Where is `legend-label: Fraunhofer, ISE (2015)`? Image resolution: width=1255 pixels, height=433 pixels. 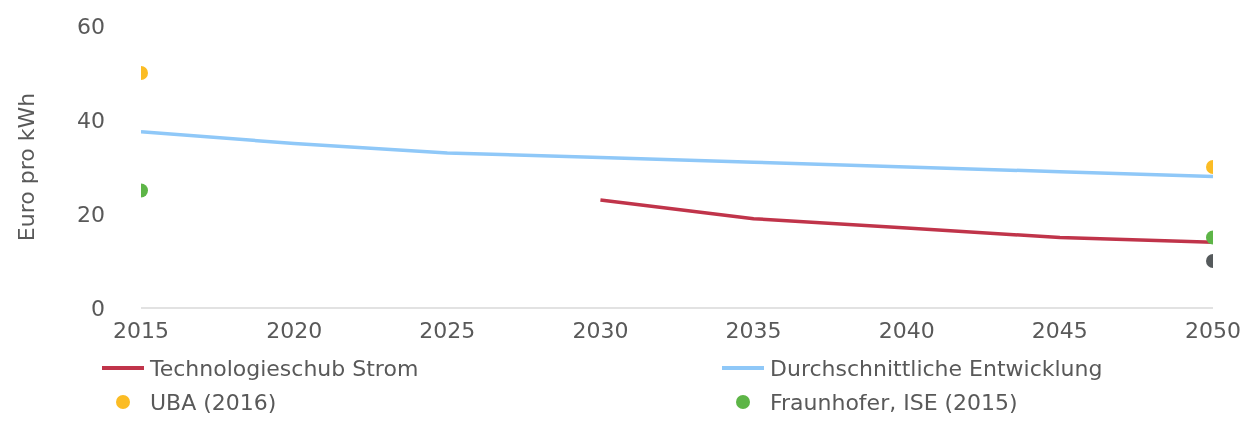
legend-label: Fraunhofer, ISE (2015) is located at coordinates (894, 402).